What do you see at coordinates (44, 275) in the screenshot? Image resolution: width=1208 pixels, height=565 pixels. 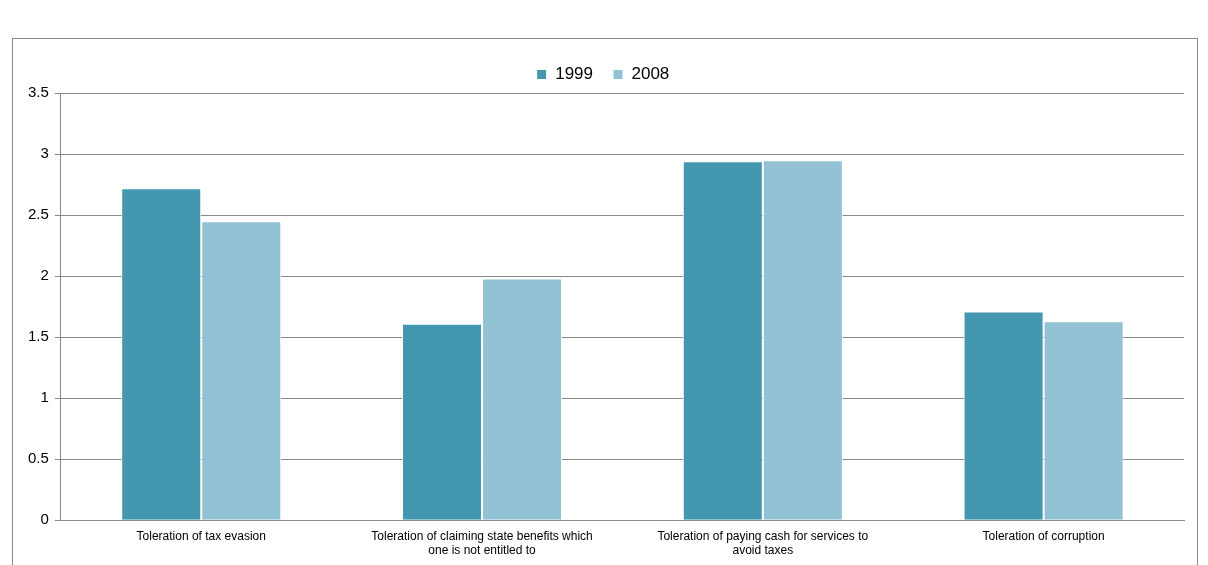 I see `y-tick-label: 2` at bounding box center [44, 275].